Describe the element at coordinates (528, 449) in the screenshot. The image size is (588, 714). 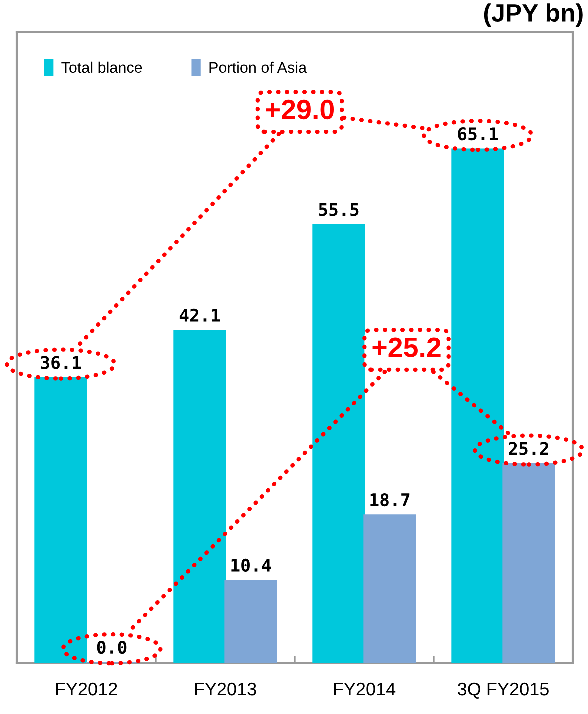
I see `data-label: 25.2` at that location.